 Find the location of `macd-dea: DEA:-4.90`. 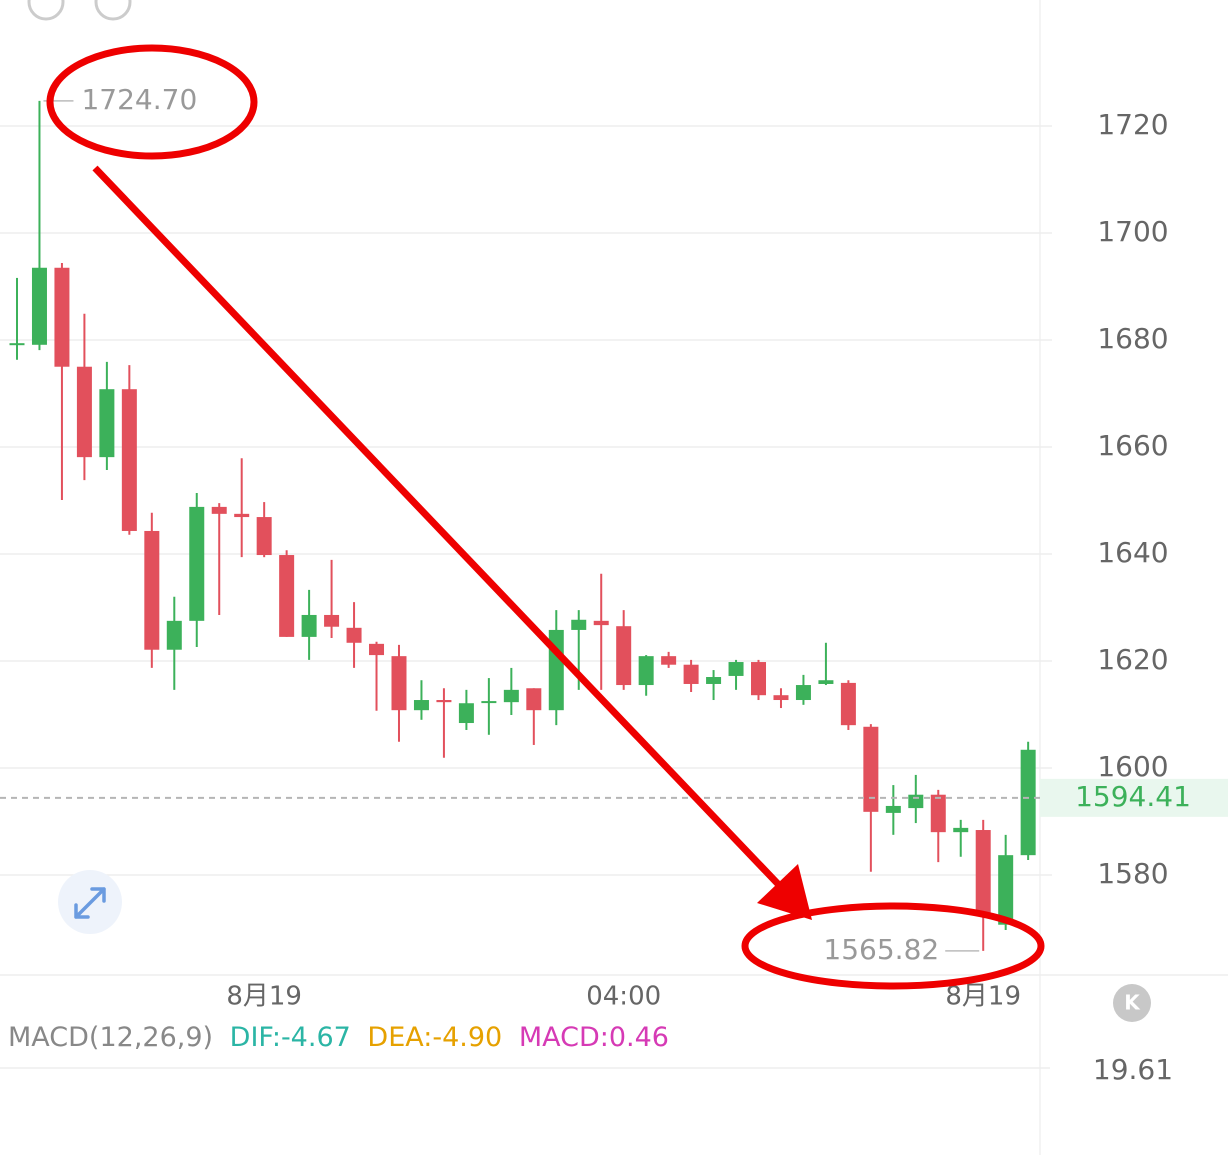

macd-dea: DEA:-4.90 is located at coordinates (434, 1037).